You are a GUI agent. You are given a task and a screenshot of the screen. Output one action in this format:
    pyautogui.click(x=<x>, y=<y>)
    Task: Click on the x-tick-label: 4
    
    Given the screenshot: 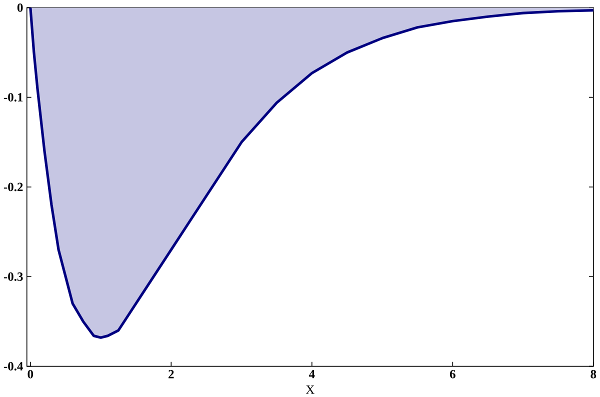 What is the action you would take?
    pyautogui.click(x=311, y=374)
    